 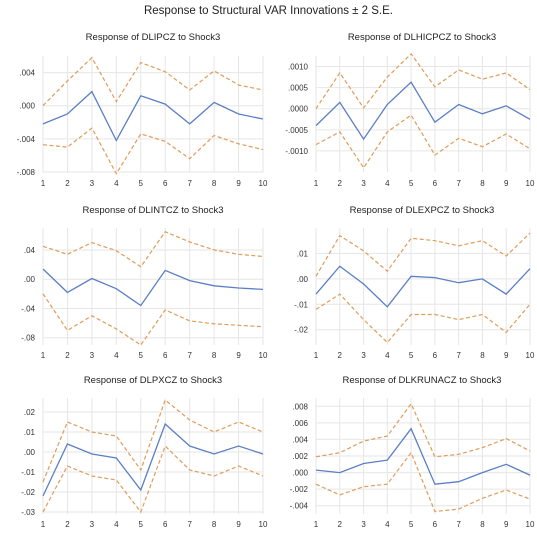 I want to click on y-tick-label: -.08, so click(x=28, y=338).